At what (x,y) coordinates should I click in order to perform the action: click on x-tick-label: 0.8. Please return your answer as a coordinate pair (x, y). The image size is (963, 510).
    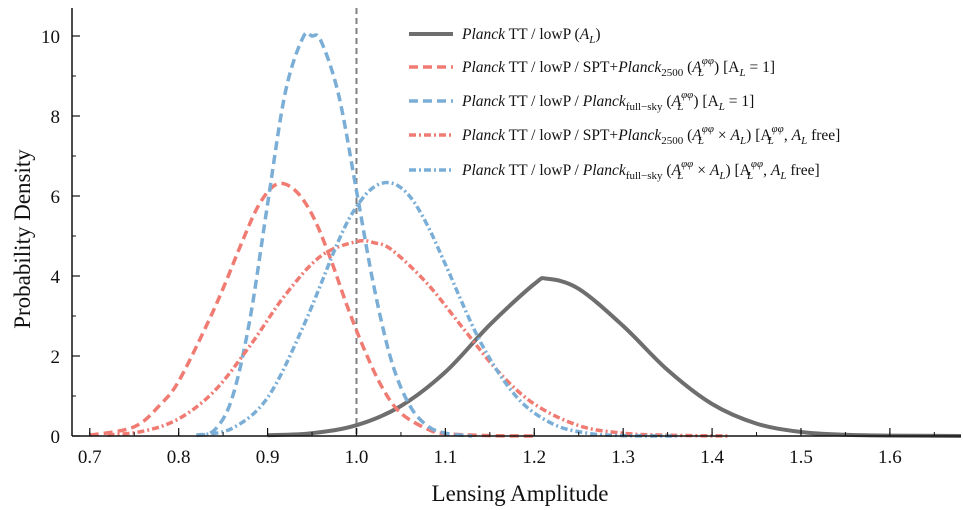
    Looking at the image, I should click on (179, 457).